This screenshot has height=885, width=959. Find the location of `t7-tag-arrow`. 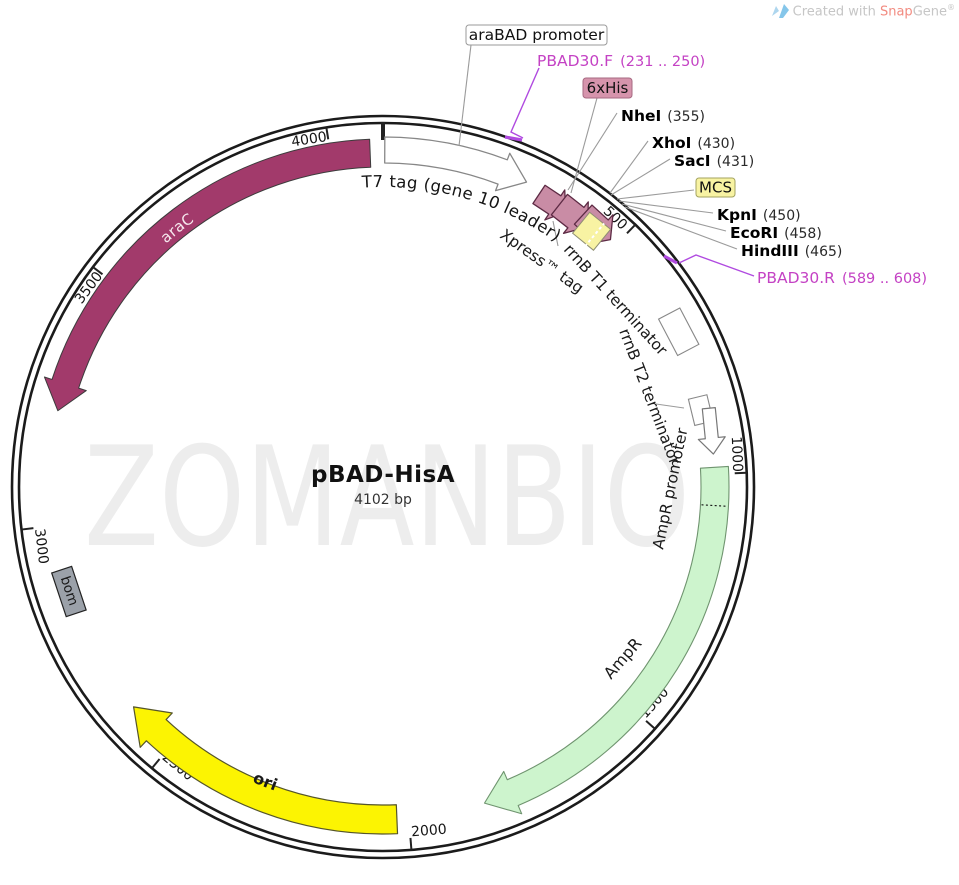

t7-tag-arrow is located at coordinates (456, 164).